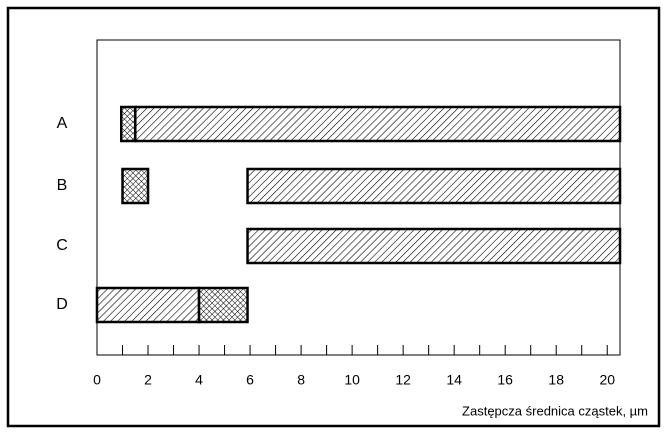  What do you see at coordinates (454, 380) in the screenshot?
I see `x-tick-label: 14` at bounding box center [454, 380].